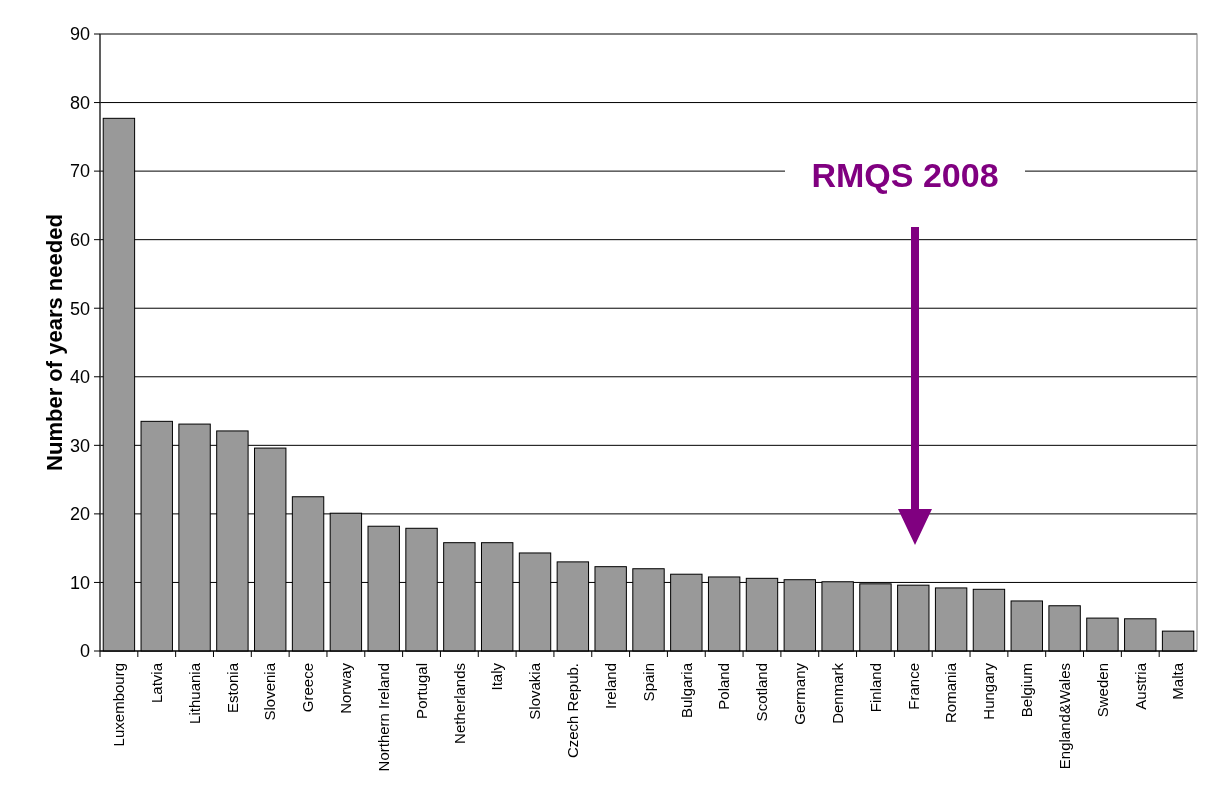 The height and width of the screenshot is (811, 1206). What do you see at coordinates (232, 688) in the screenshot?
I see `x-tick-label: Estonia` at bounding box center [232, 688].